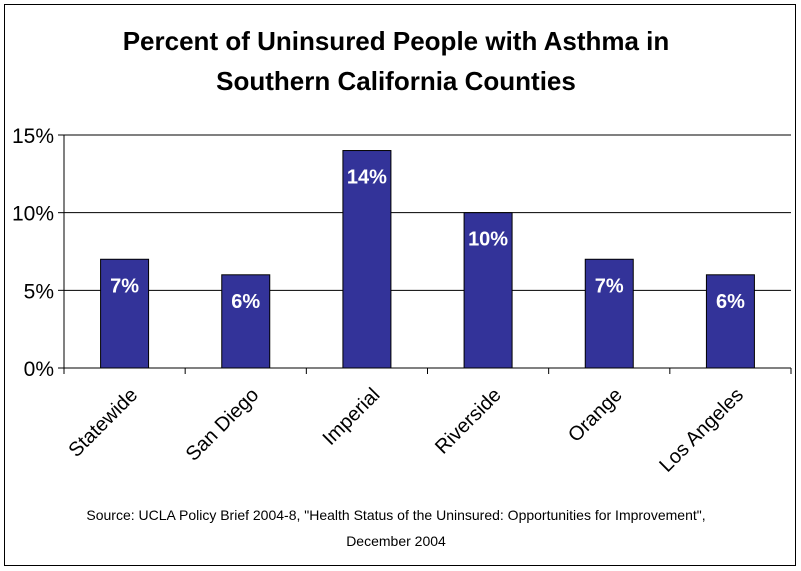 The image size is (801, 571). What do you see at coordinates (367, 178) in the screenshot?
I see `data-label: 14%` at bounding box center [367, 178].